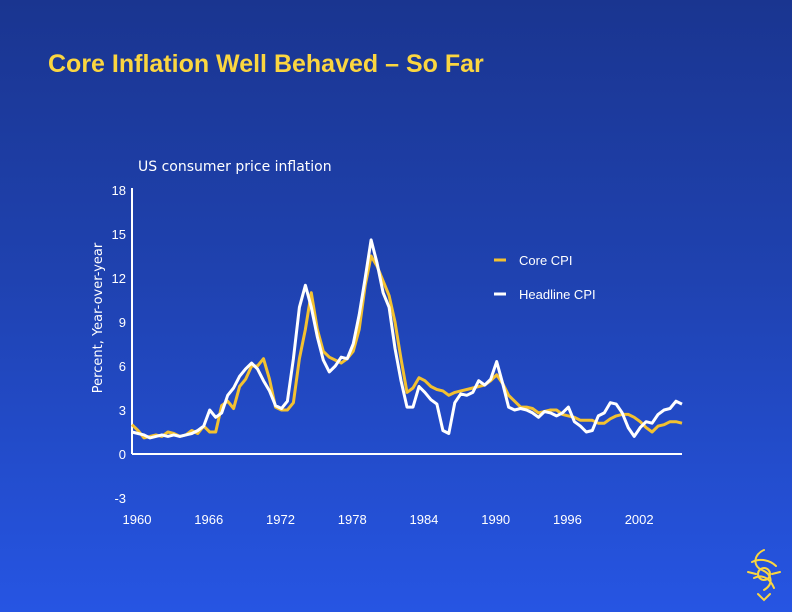  I want to click on y-tick-label: -3, so click(120, 498).